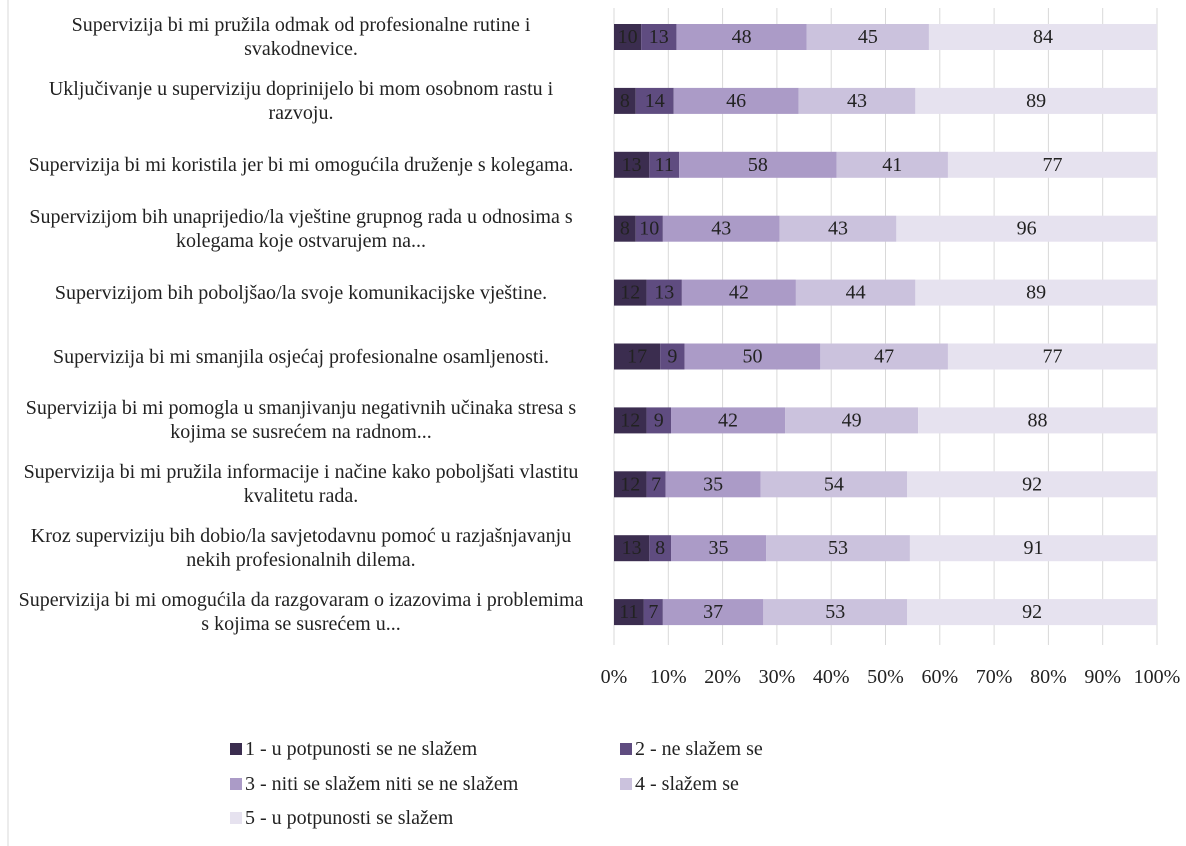 The height and width of the screenshot is (846, 1186). I want to click on x-tick-label: 80%, so click(1048, 677).